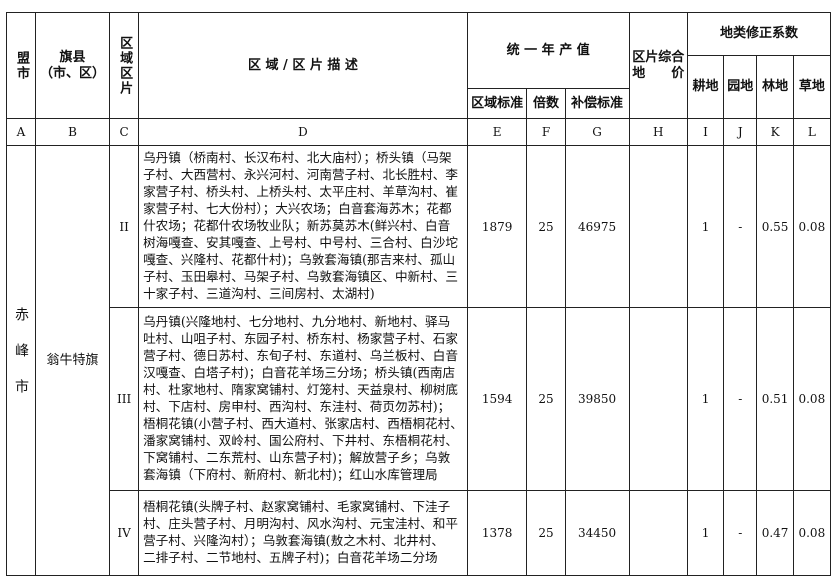  Describe the element at coordinates (775, 87) in the screenshot. I see `header-forest: 林地` at that location.